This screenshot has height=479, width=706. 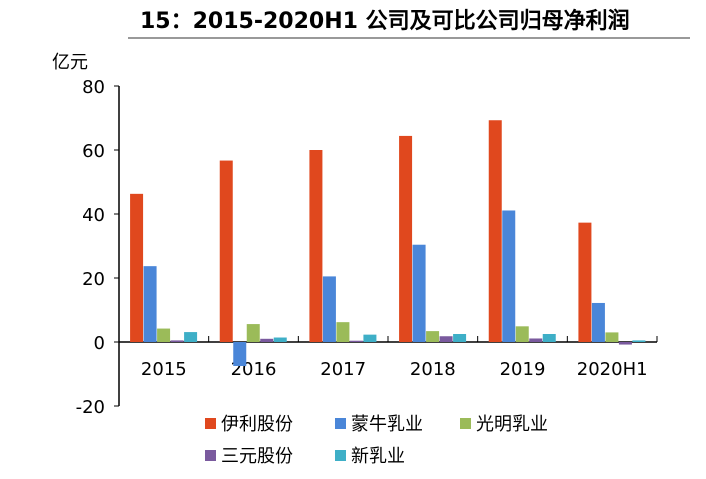 What do you see at coordinates (257, 424) in the screenshot?
I see `legend-label: 伊利股份` at bounding box center [257, 424].